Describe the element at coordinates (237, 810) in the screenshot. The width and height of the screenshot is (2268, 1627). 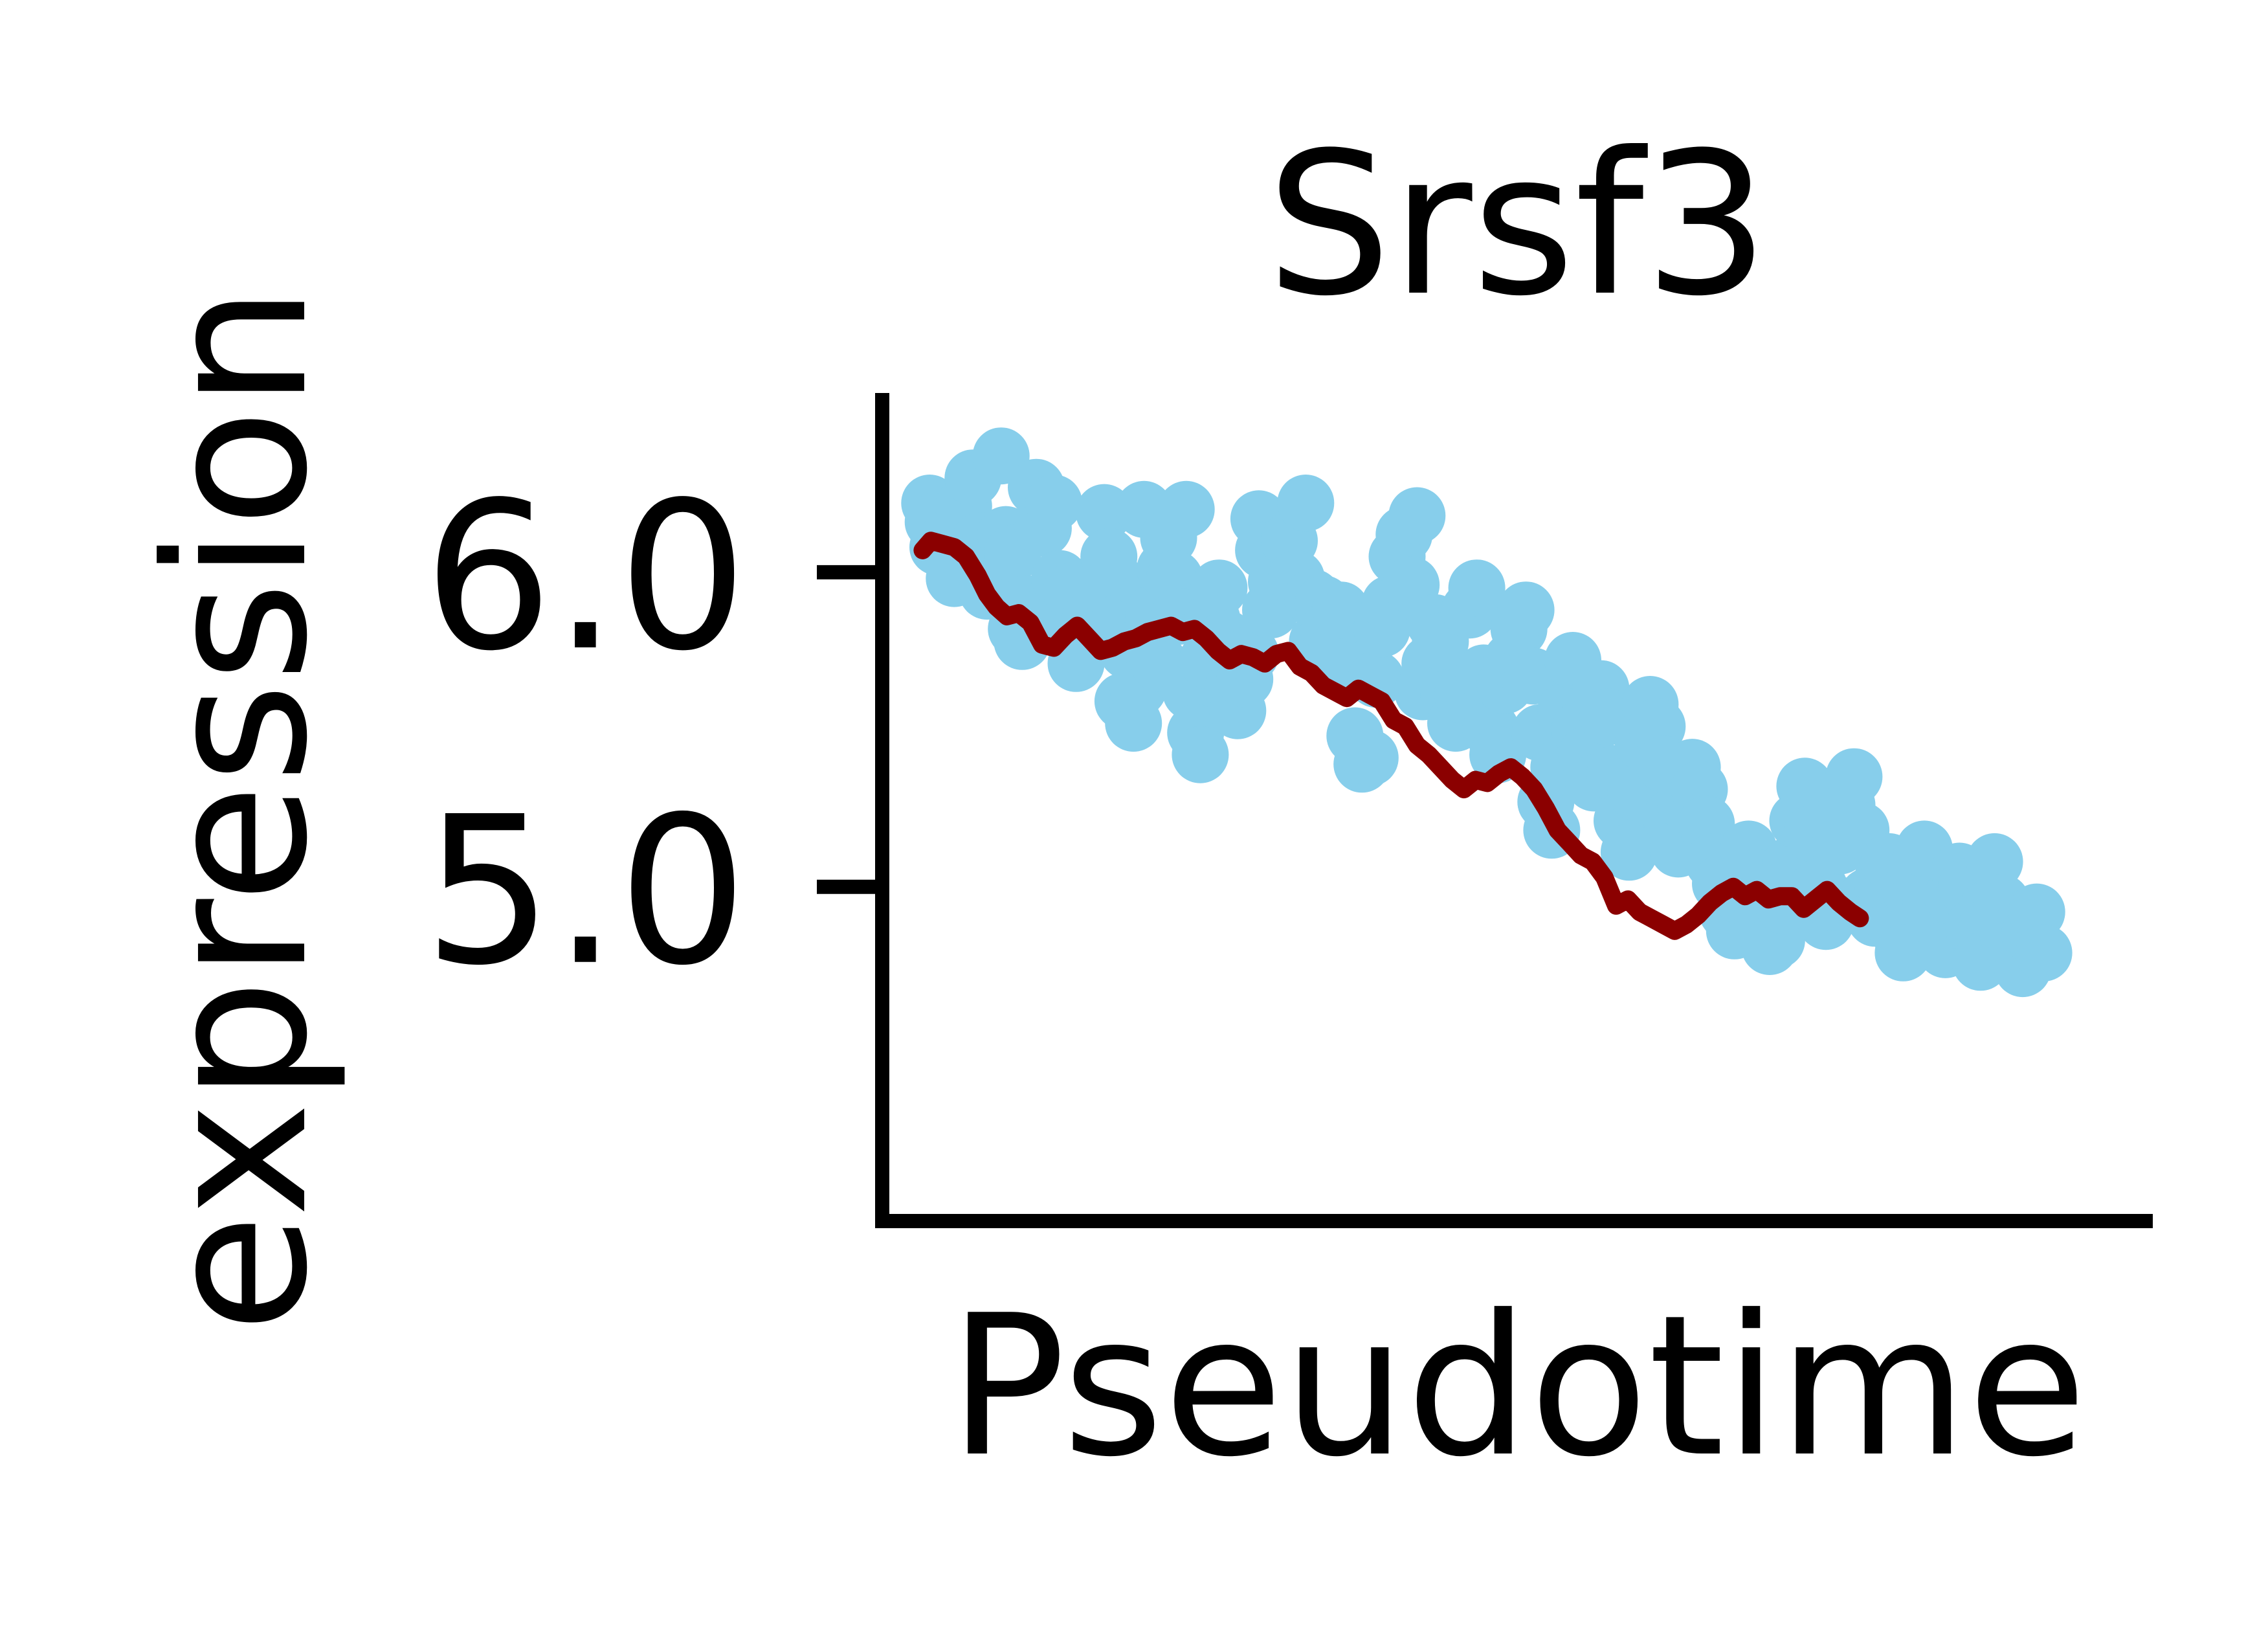
I see `y-axis-label: expression` at that location.